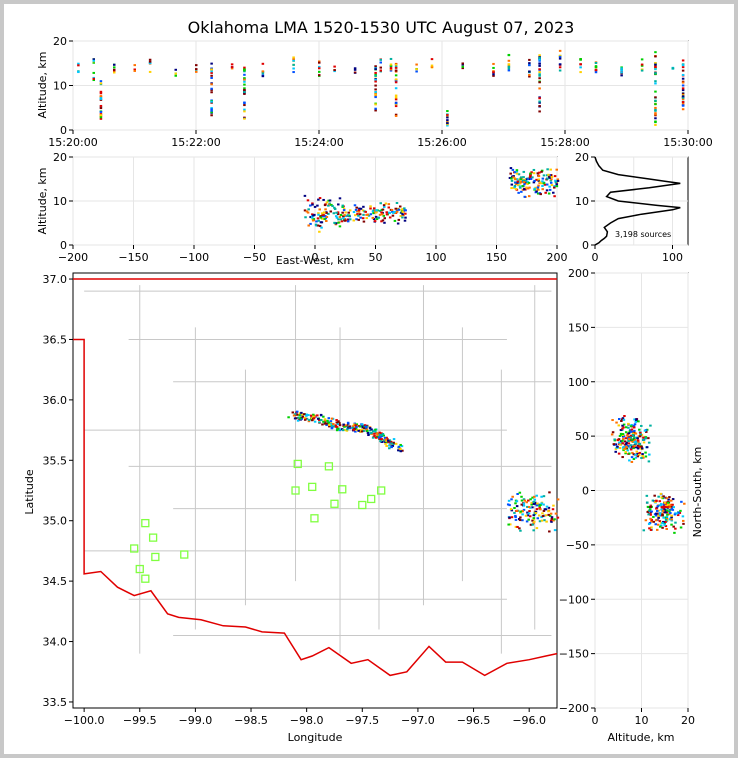 This screenshot has width=738, height=758. Describe the element at coordinates (672, 257) in the screenshot. I see `x-tick-label: 100` at that location.